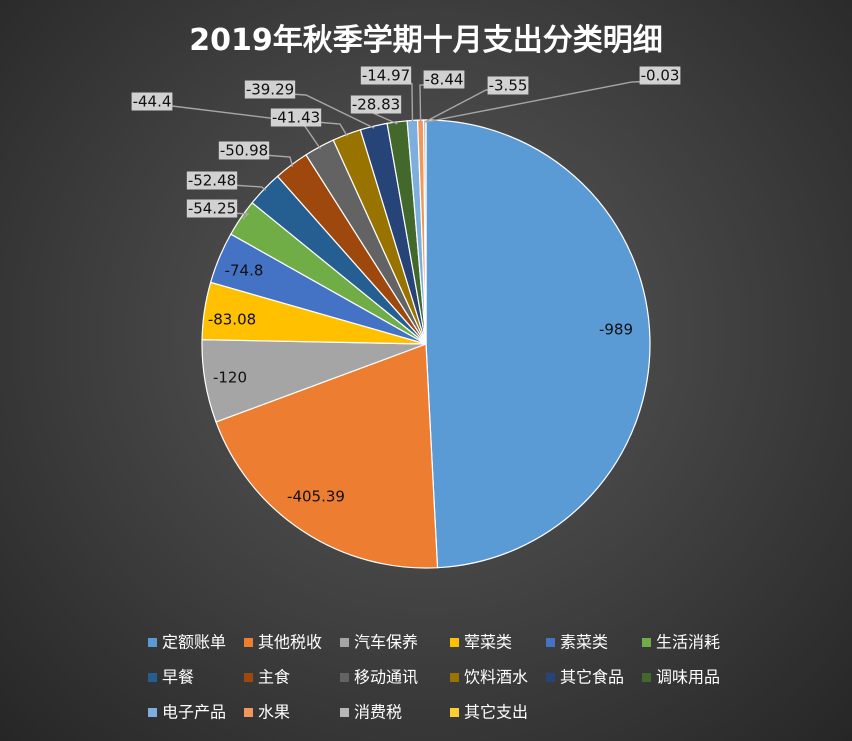 This screenshot has width=852, height=741. I want to click on data-label-9: -44.4, so click(152, 102).